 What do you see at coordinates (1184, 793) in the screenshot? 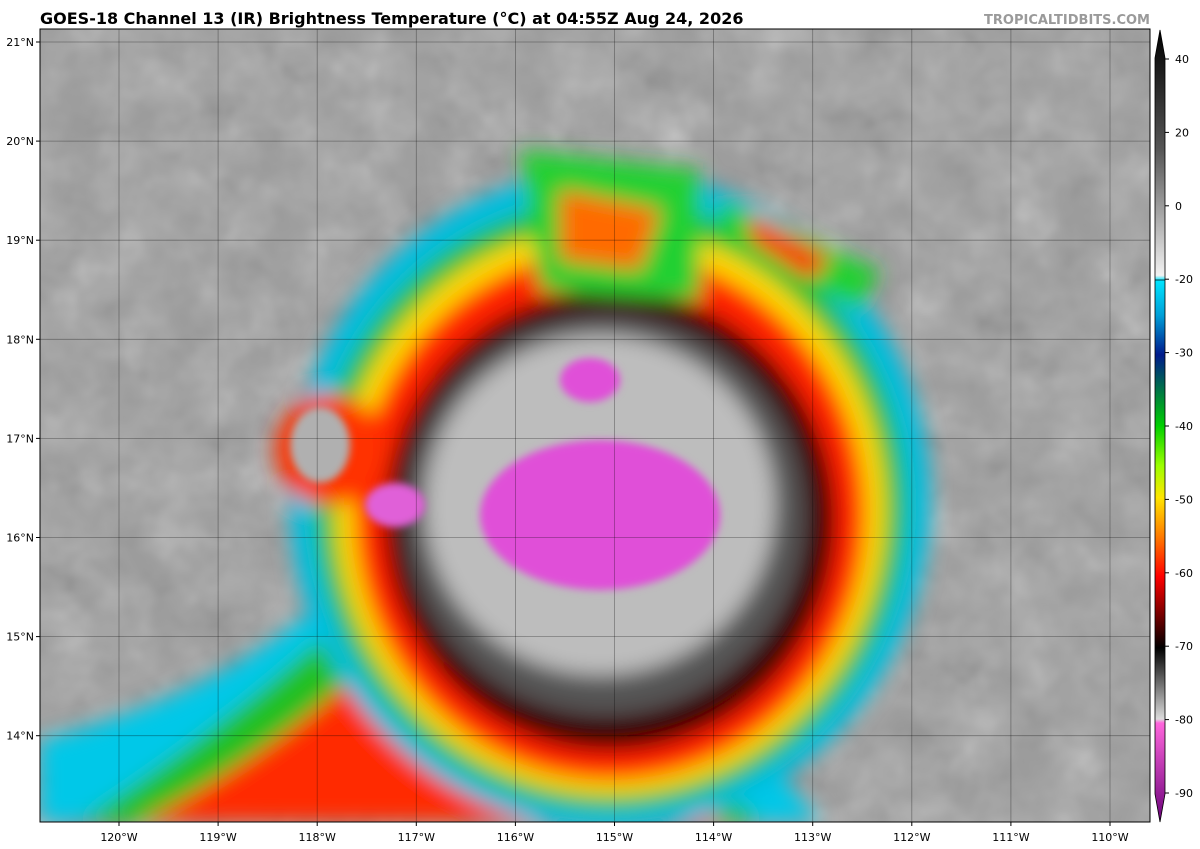
I see `colorbar-tick-label: -90` at bounding box center [1184, 793].